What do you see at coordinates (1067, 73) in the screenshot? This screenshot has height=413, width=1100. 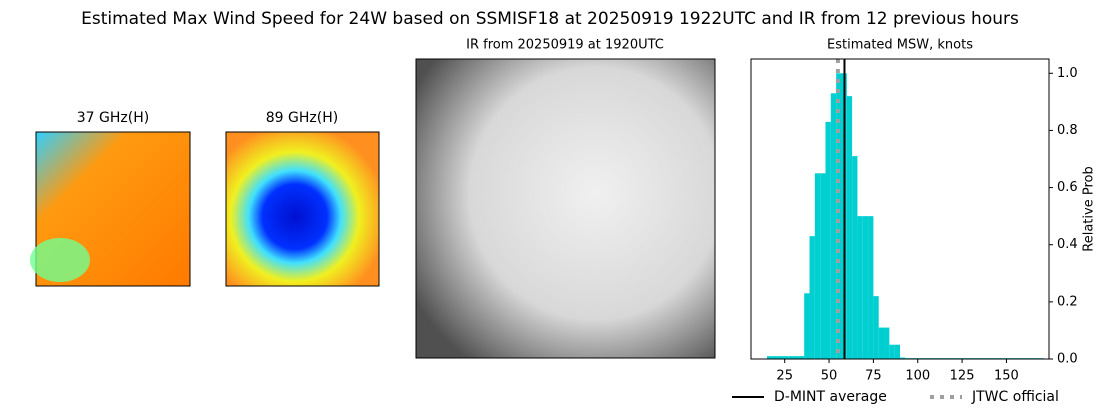 I see `y-tick-label: 1.0` at bounding box center [1067, 73].